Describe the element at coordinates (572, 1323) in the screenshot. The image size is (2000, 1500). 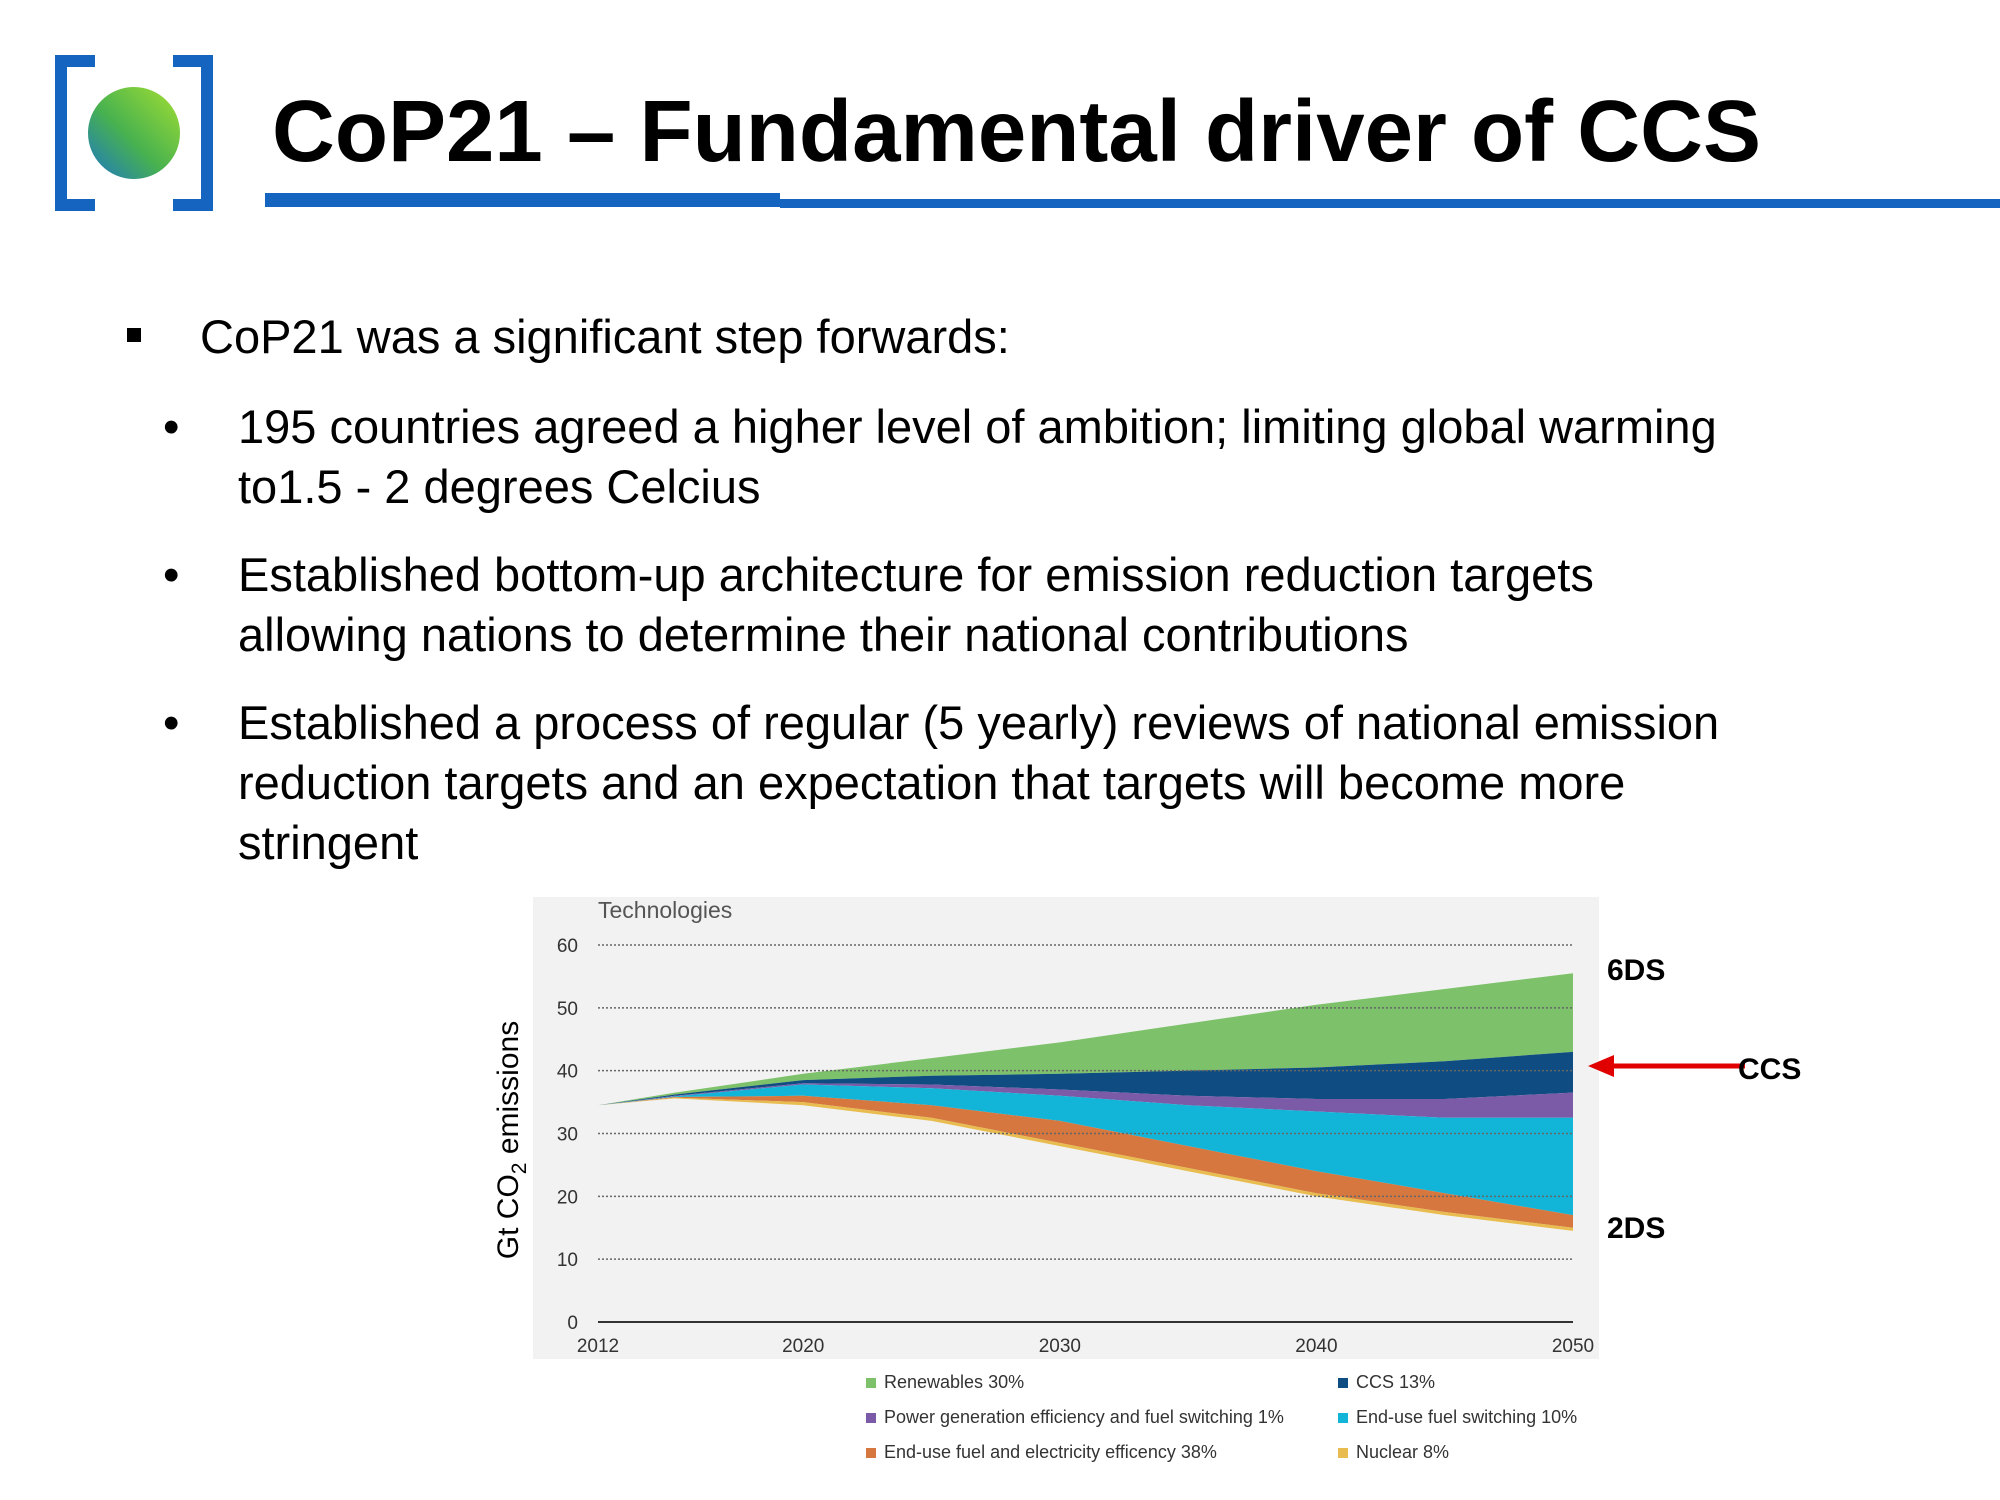
I see `y-tick-label: 0` at that location.